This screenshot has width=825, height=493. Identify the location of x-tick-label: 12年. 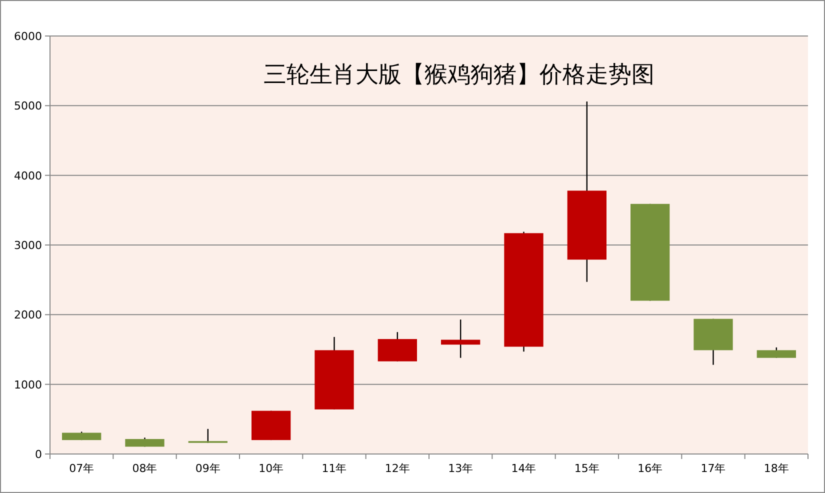
(397, 468).